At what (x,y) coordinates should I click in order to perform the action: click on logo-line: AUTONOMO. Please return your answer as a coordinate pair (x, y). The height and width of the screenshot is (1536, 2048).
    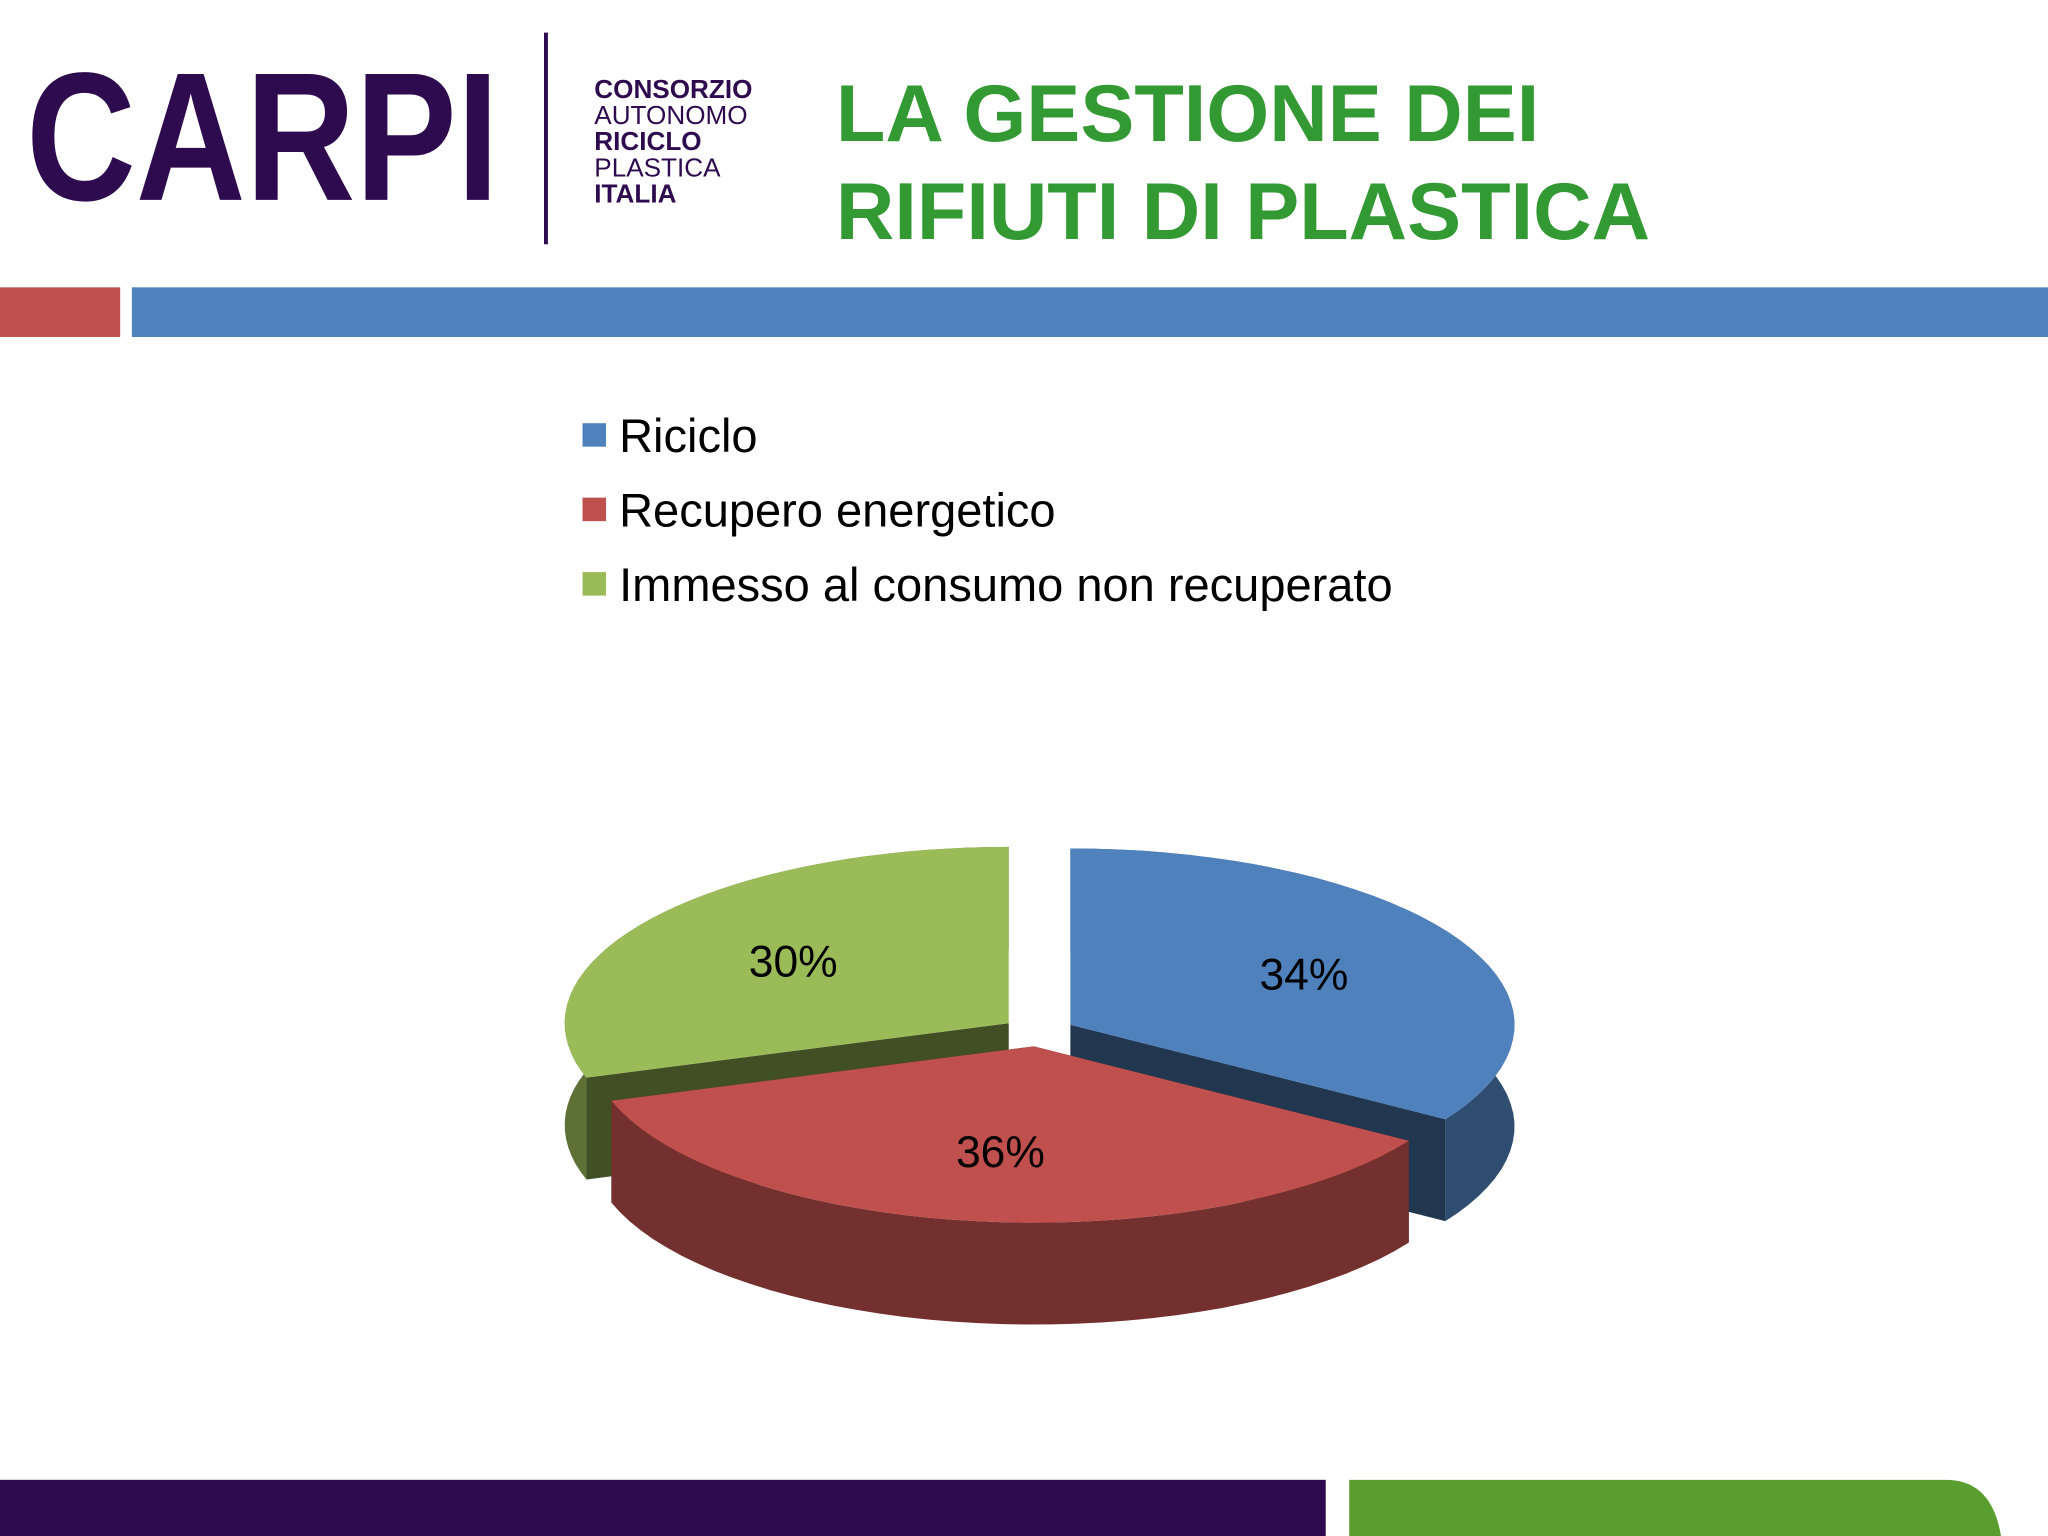
    Looking at the image, I should click on (670, 115).